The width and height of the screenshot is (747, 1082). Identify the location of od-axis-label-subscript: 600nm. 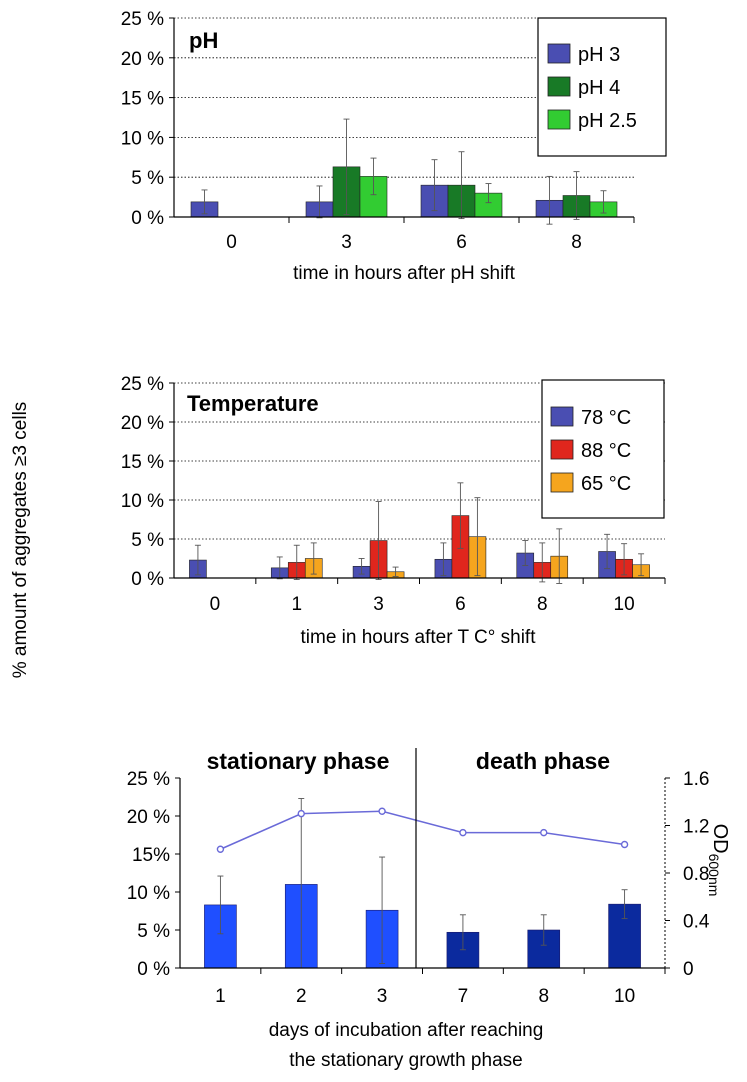
(714, 875).